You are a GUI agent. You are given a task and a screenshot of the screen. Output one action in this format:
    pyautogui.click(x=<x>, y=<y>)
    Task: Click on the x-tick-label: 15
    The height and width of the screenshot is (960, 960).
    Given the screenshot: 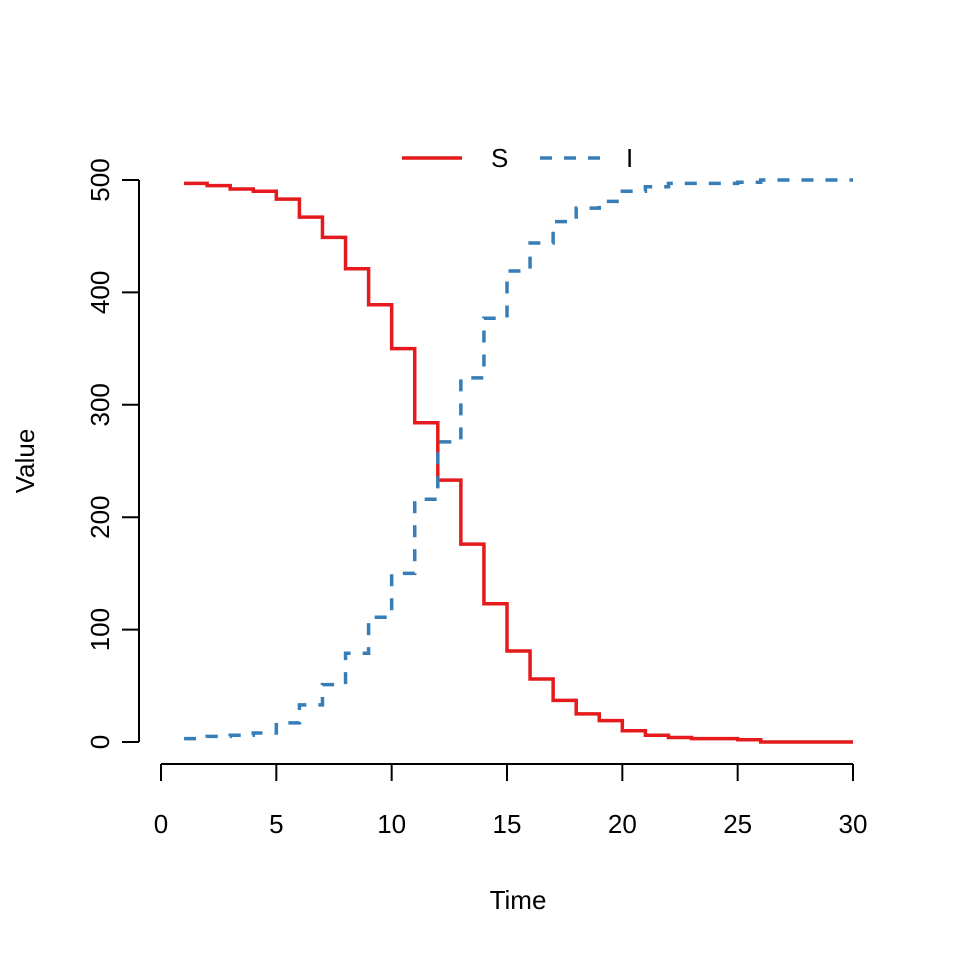 What is the action you would take?
    pyautogui.click(x=507, y=824)
    